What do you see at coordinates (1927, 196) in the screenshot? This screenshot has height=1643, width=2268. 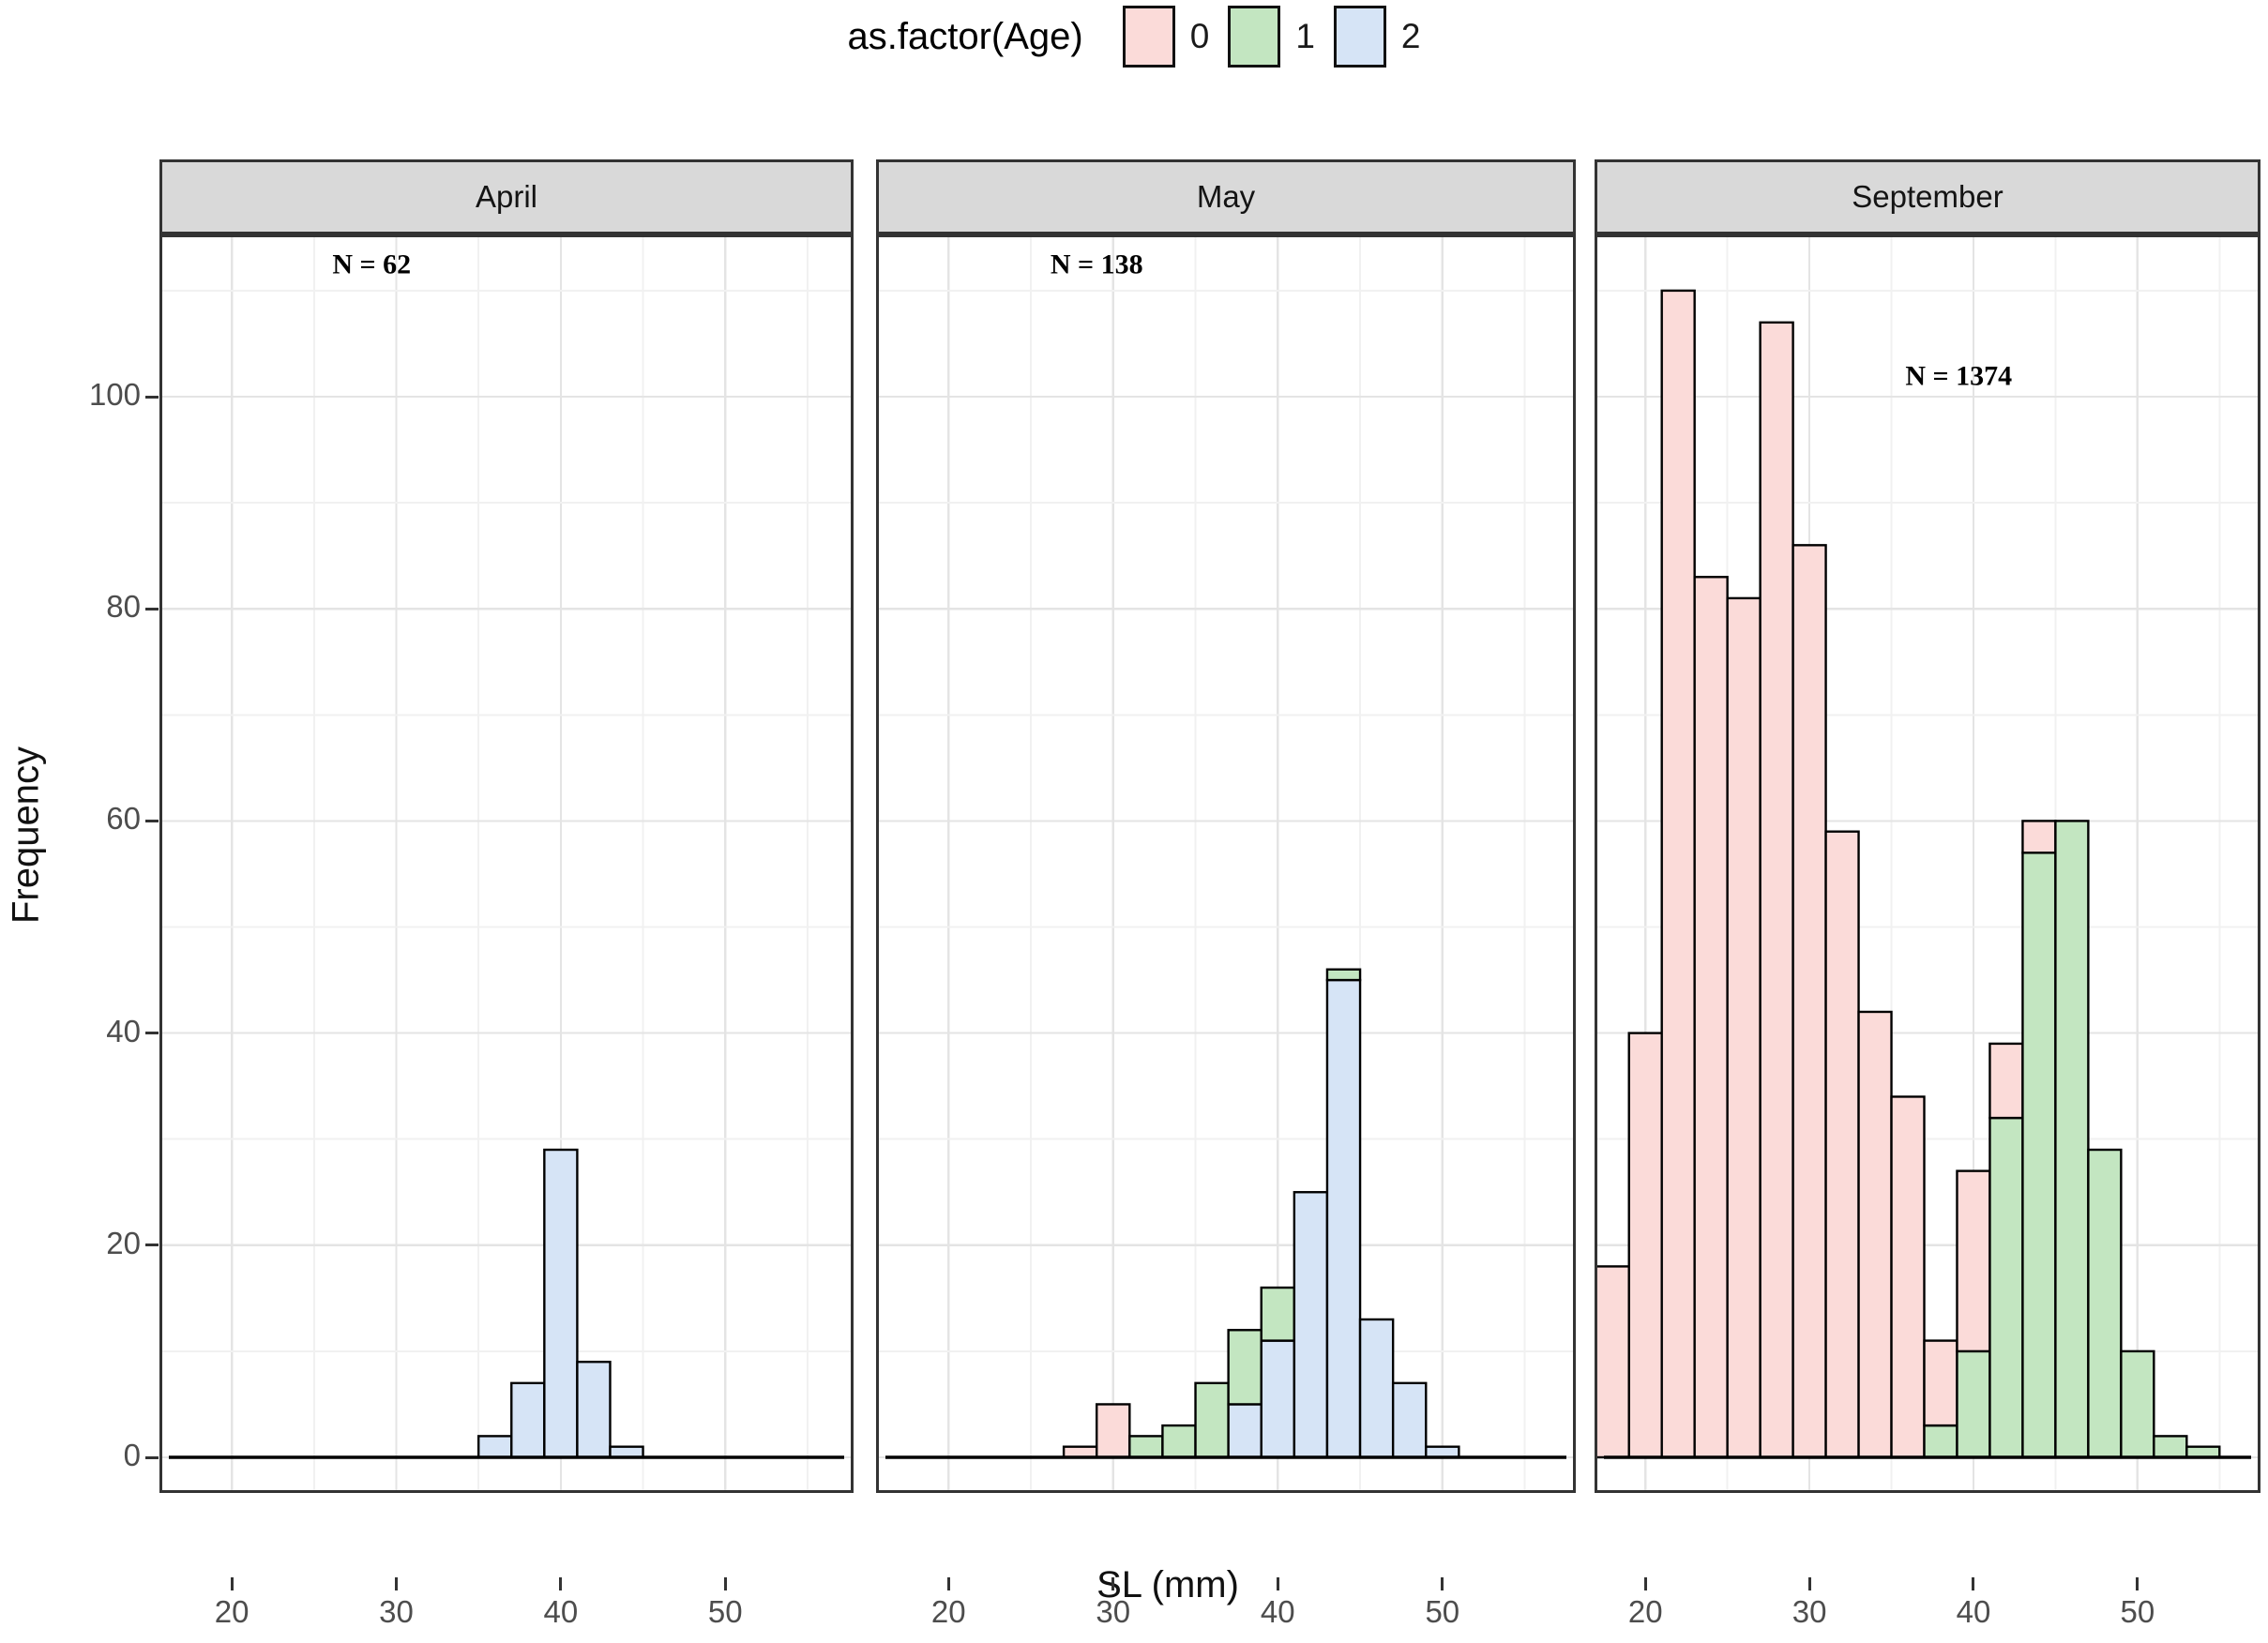 I see `facet-strip-september: September` at bounding box center [1927, 196].